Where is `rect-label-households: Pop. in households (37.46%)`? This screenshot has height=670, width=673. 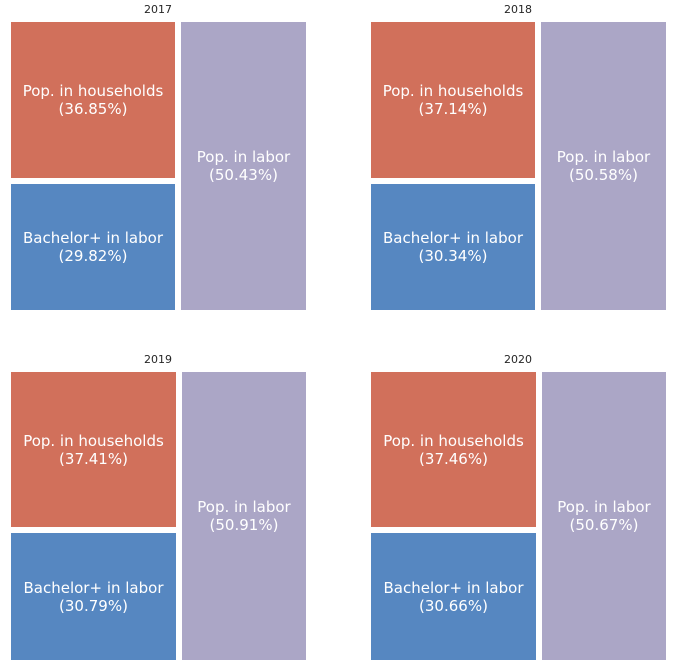
rect-label-households: Pop. in households (37.46%) is located at coordinates (453, 449).